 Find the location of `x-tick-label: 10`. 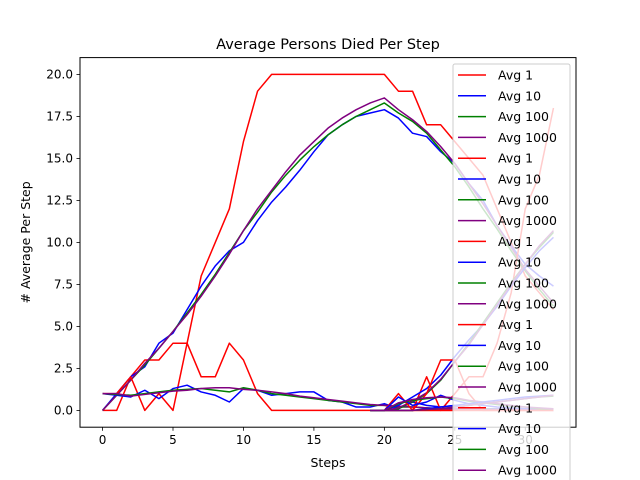

x-tick-label: 10 is located at coordinates (243, 440).